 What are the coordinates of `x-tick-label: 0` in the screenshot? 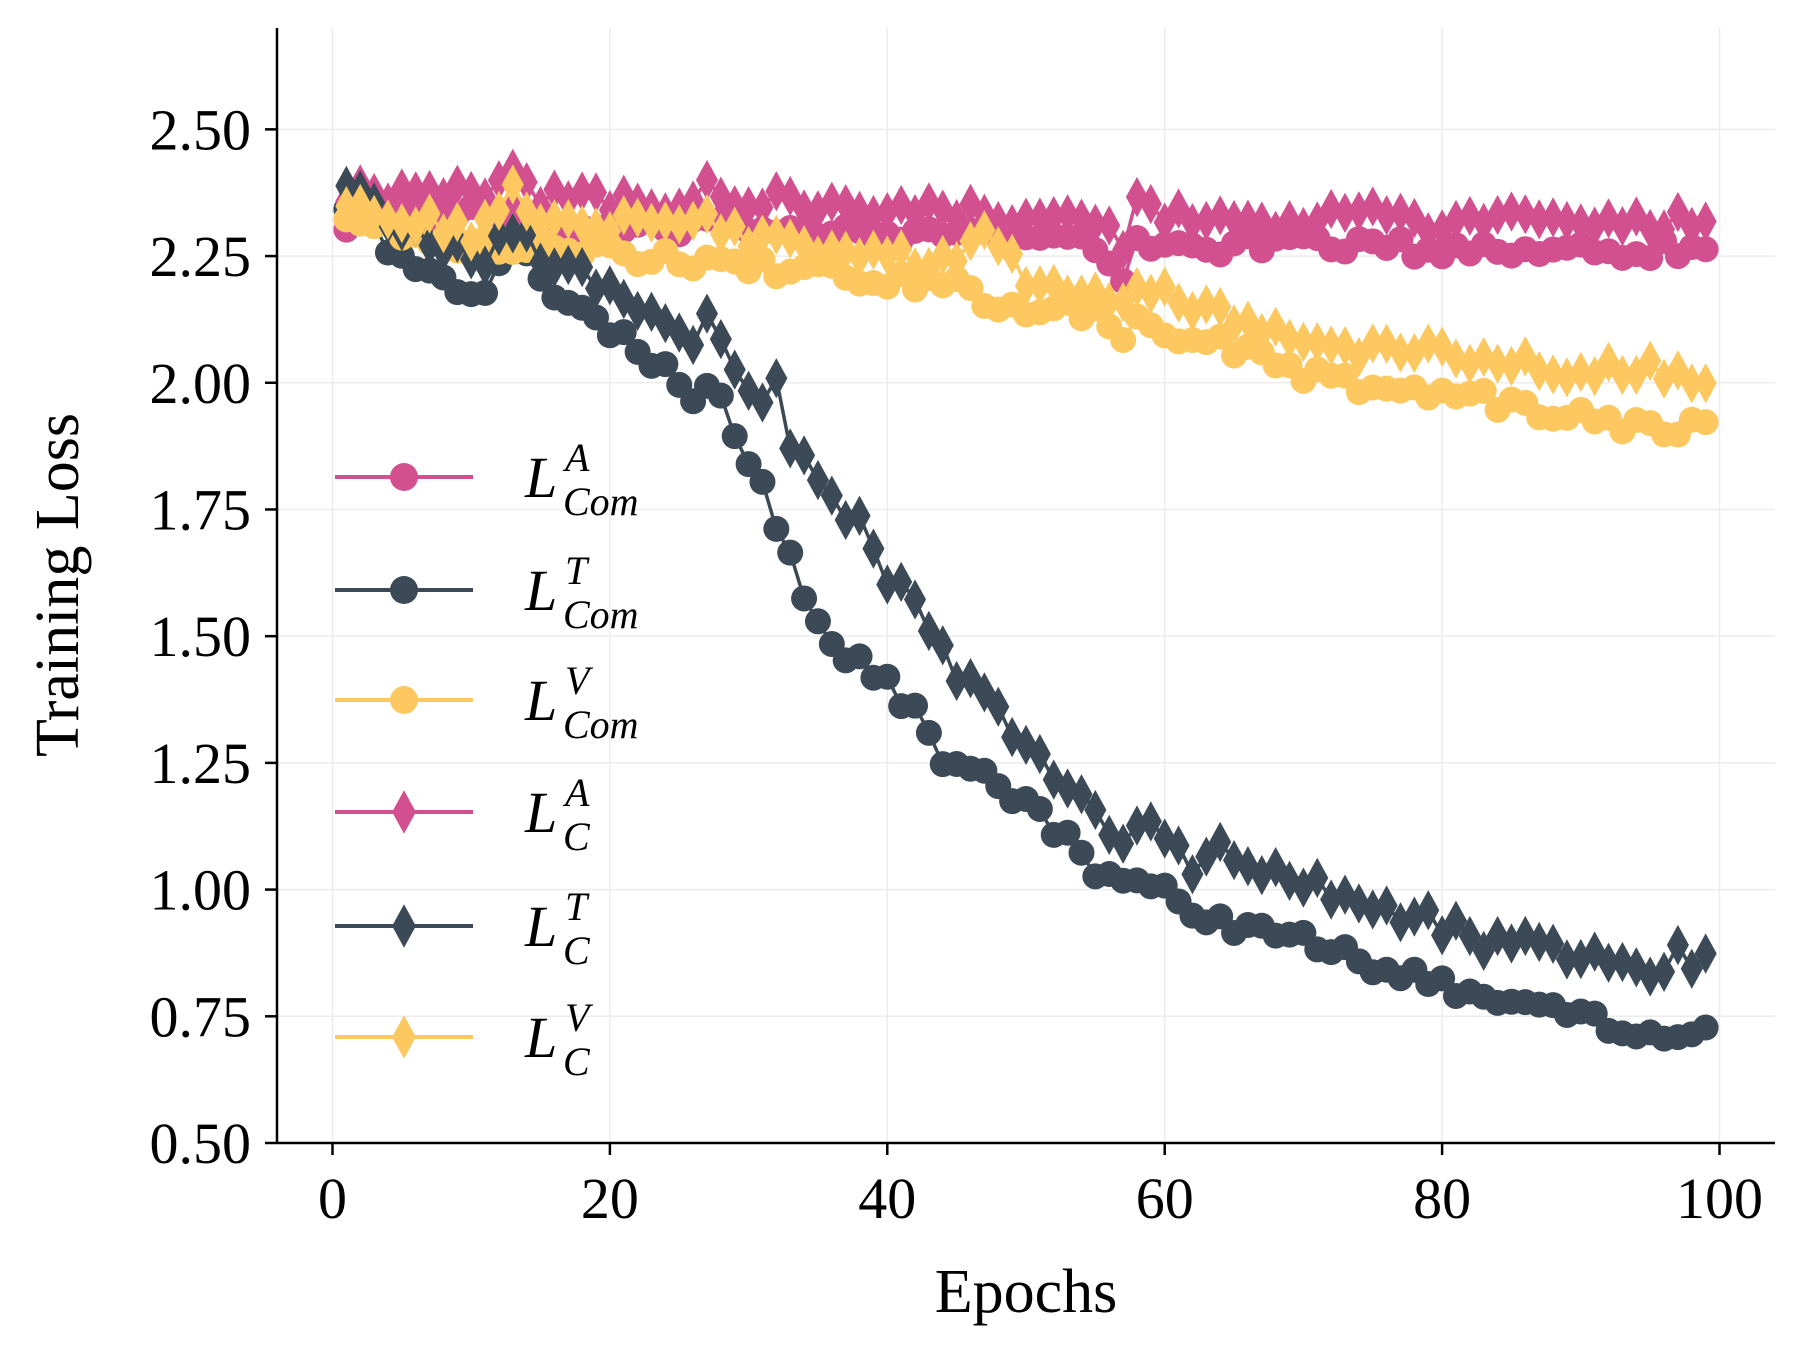 It's located at (332, 1198).